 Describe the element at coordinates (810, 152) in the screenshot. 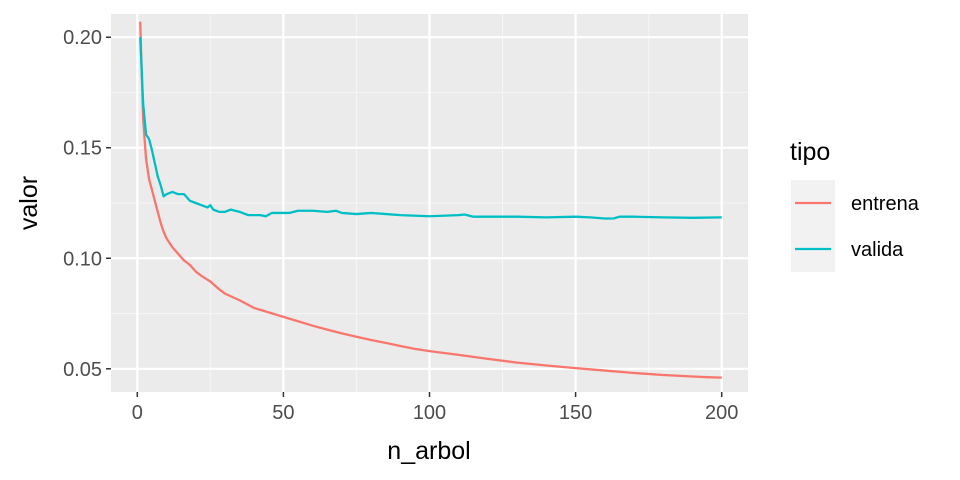

I see `legend-title: tipo` at that location.